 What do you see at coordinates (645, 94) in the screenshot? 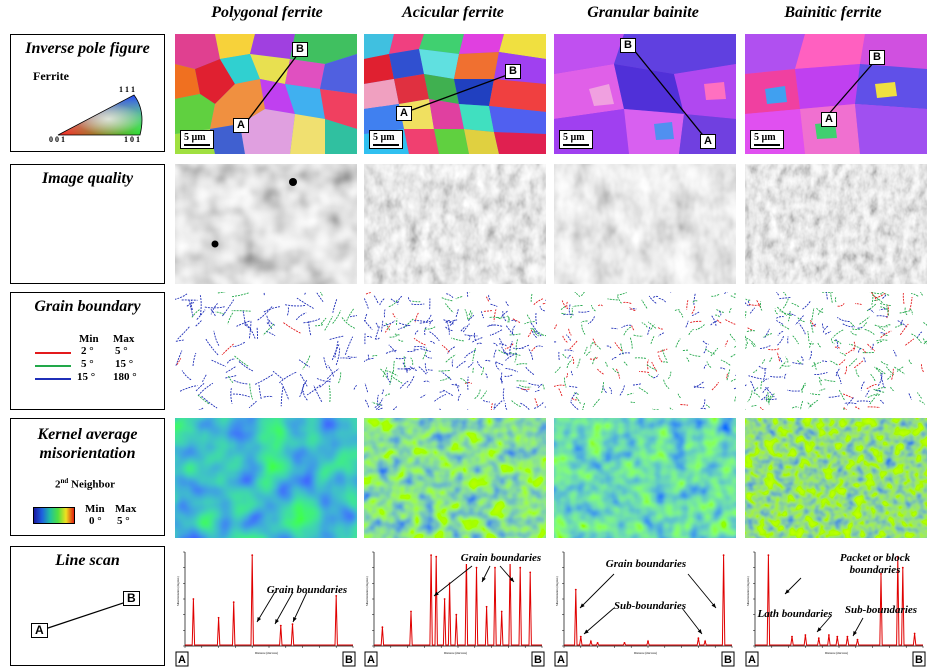
I see `ipf-map-granular: 5 µm A B` at bounding box center [645, 94].